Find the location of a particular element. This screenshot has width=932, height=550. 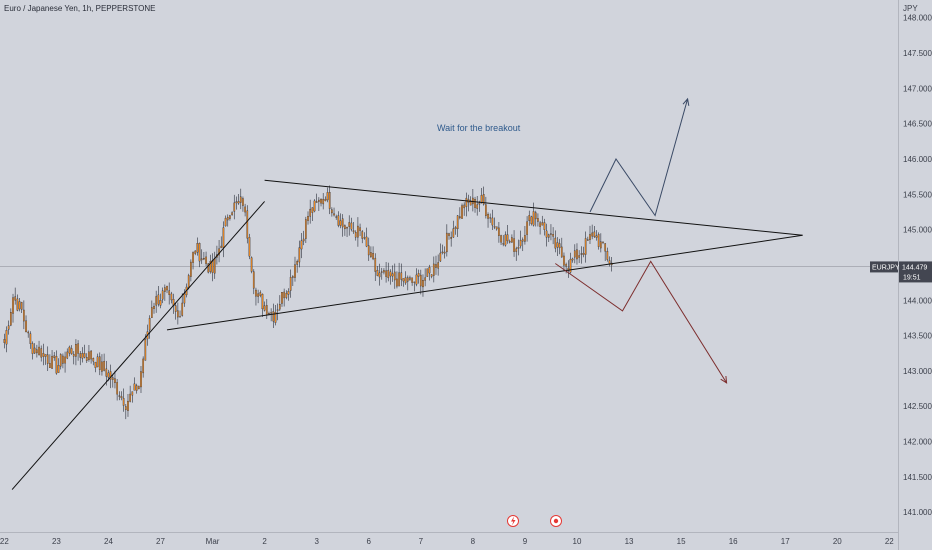

y-tick-label: 141.000 is located at coordinates (917, 512).